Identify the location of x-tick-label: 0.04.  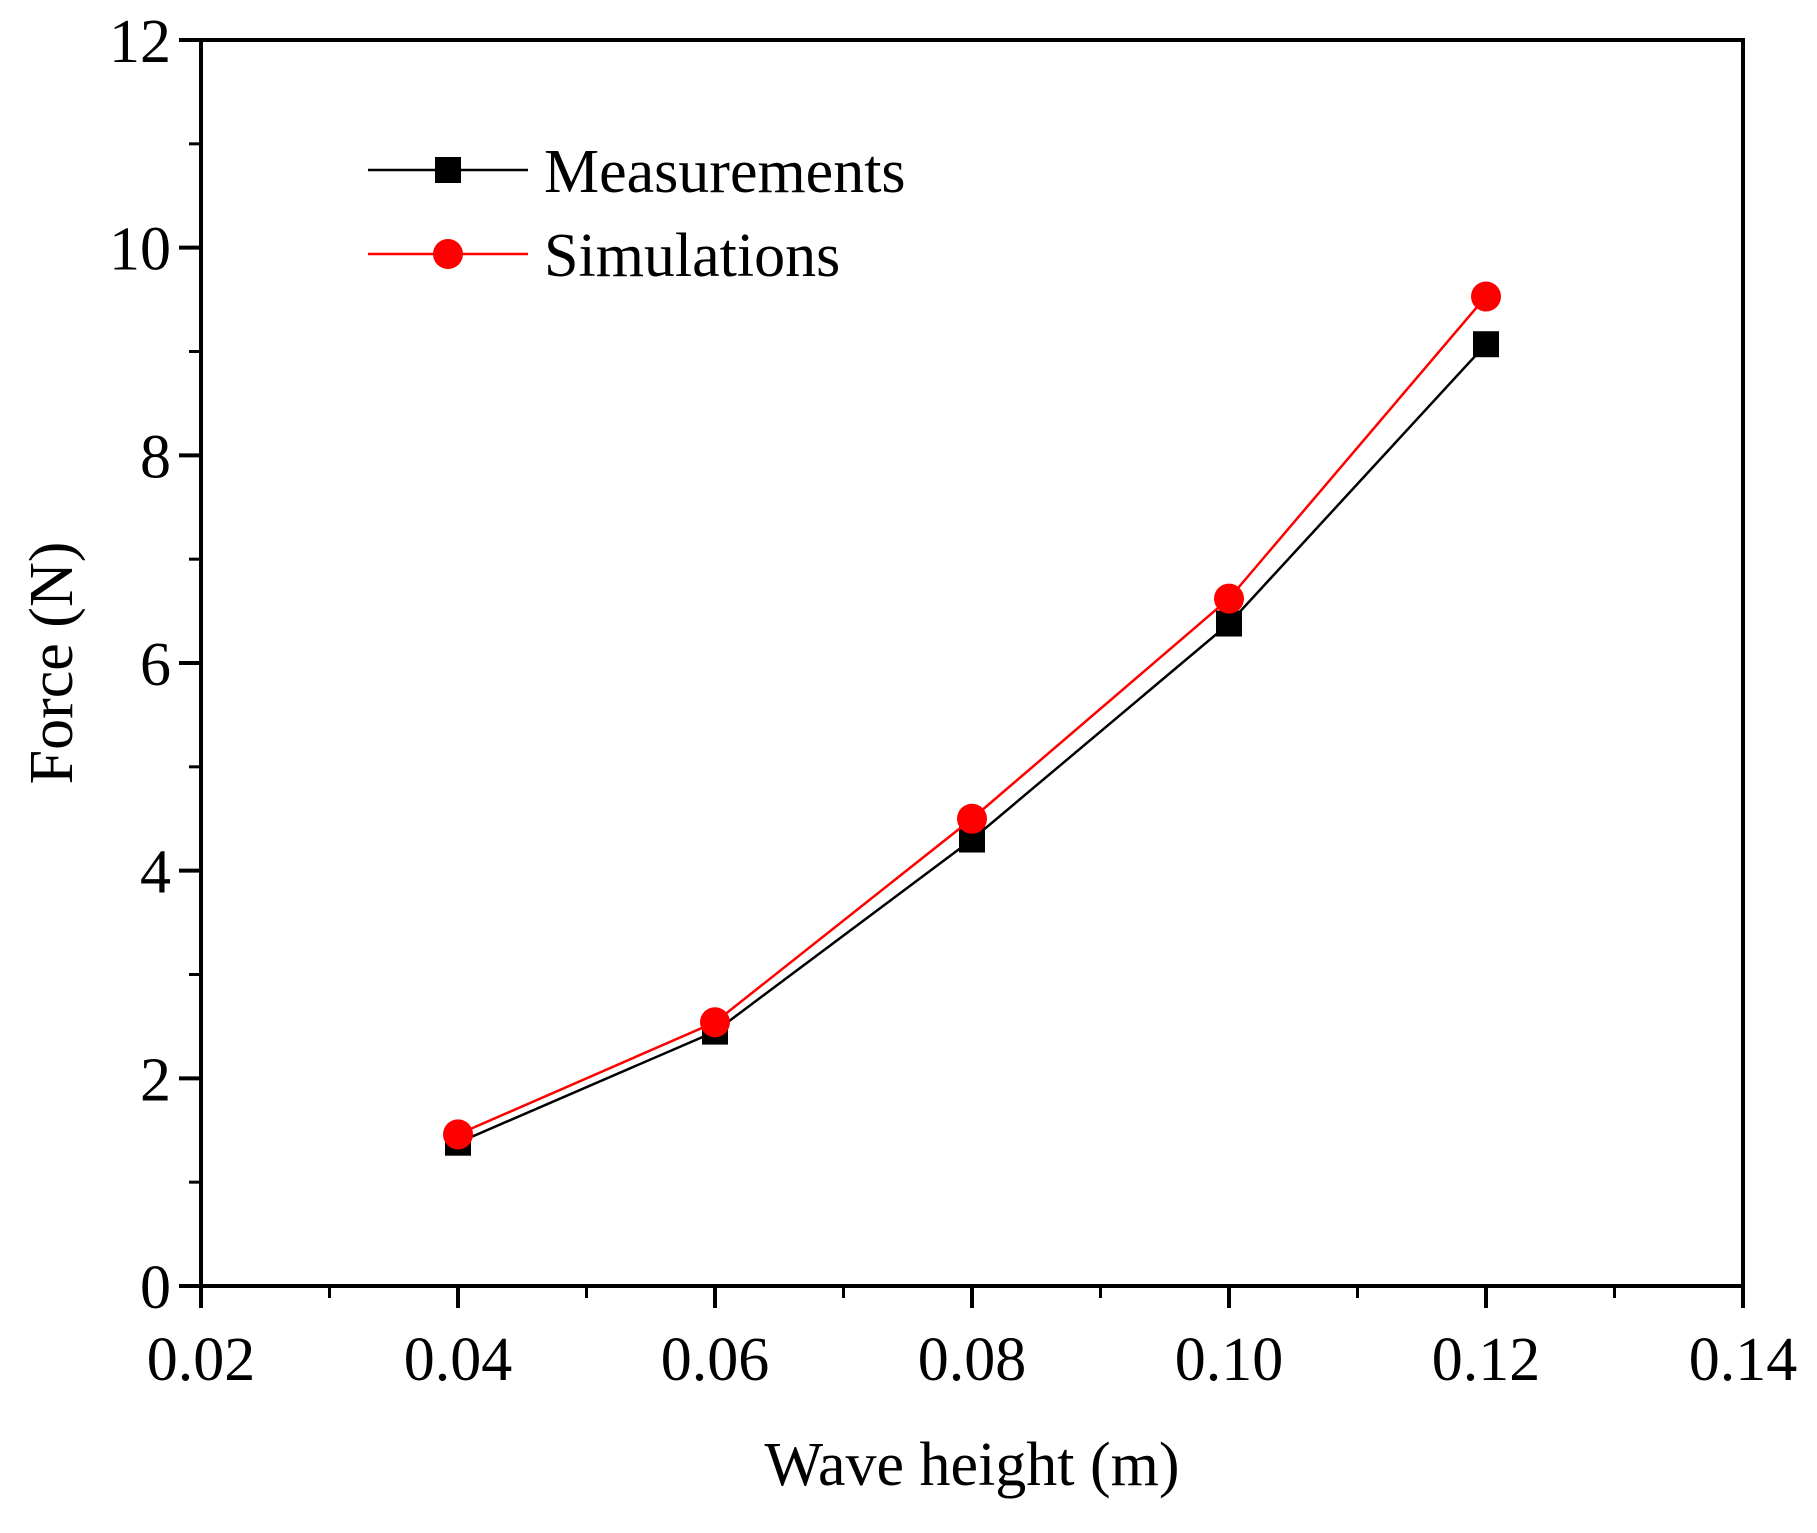
(458, 1360).